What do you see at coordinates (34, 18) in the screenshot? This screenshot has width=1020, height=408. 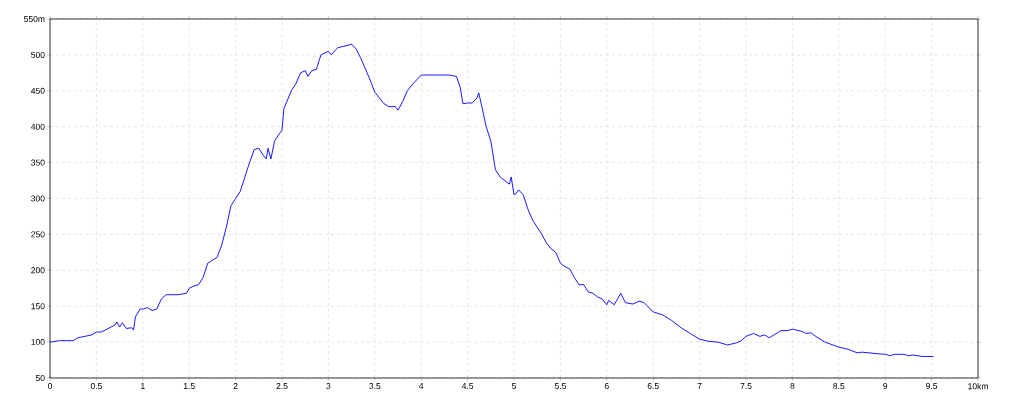 I see `y-tick-label: 550m` at bounding box center [34, 18].